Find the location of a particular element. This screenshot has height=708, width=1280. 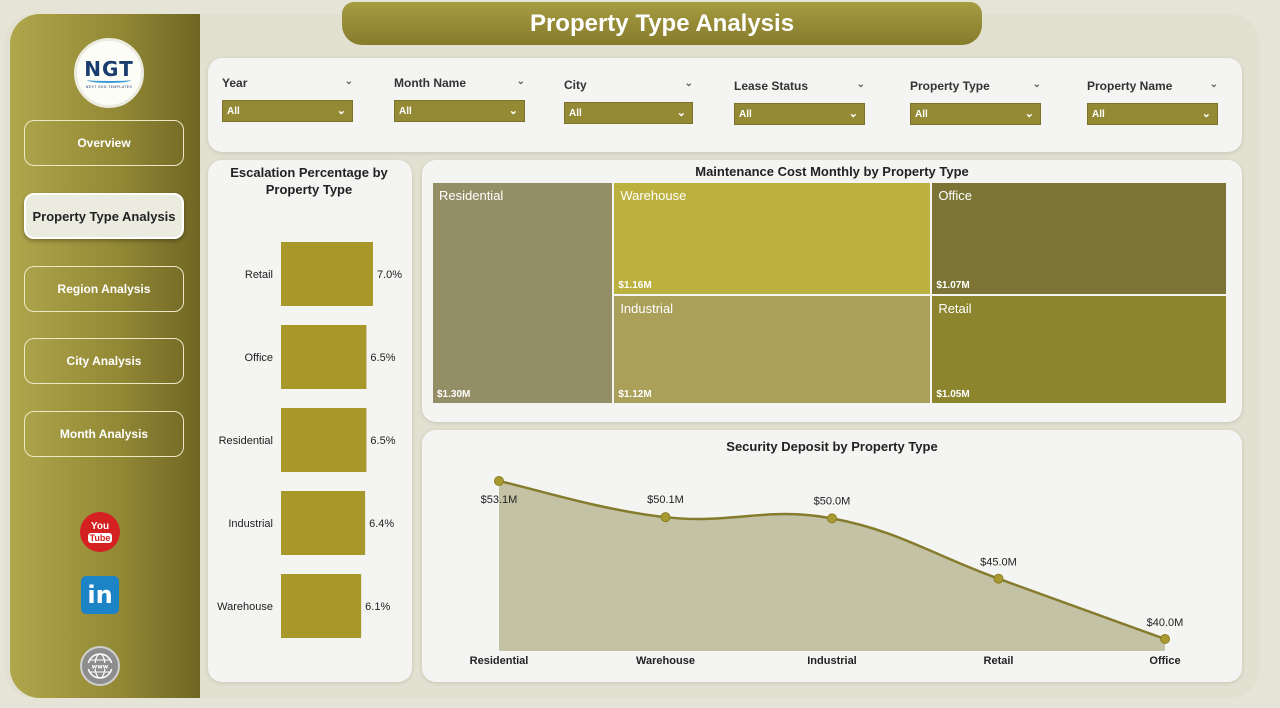

data-point-residential is located at coordinates (499, 481).